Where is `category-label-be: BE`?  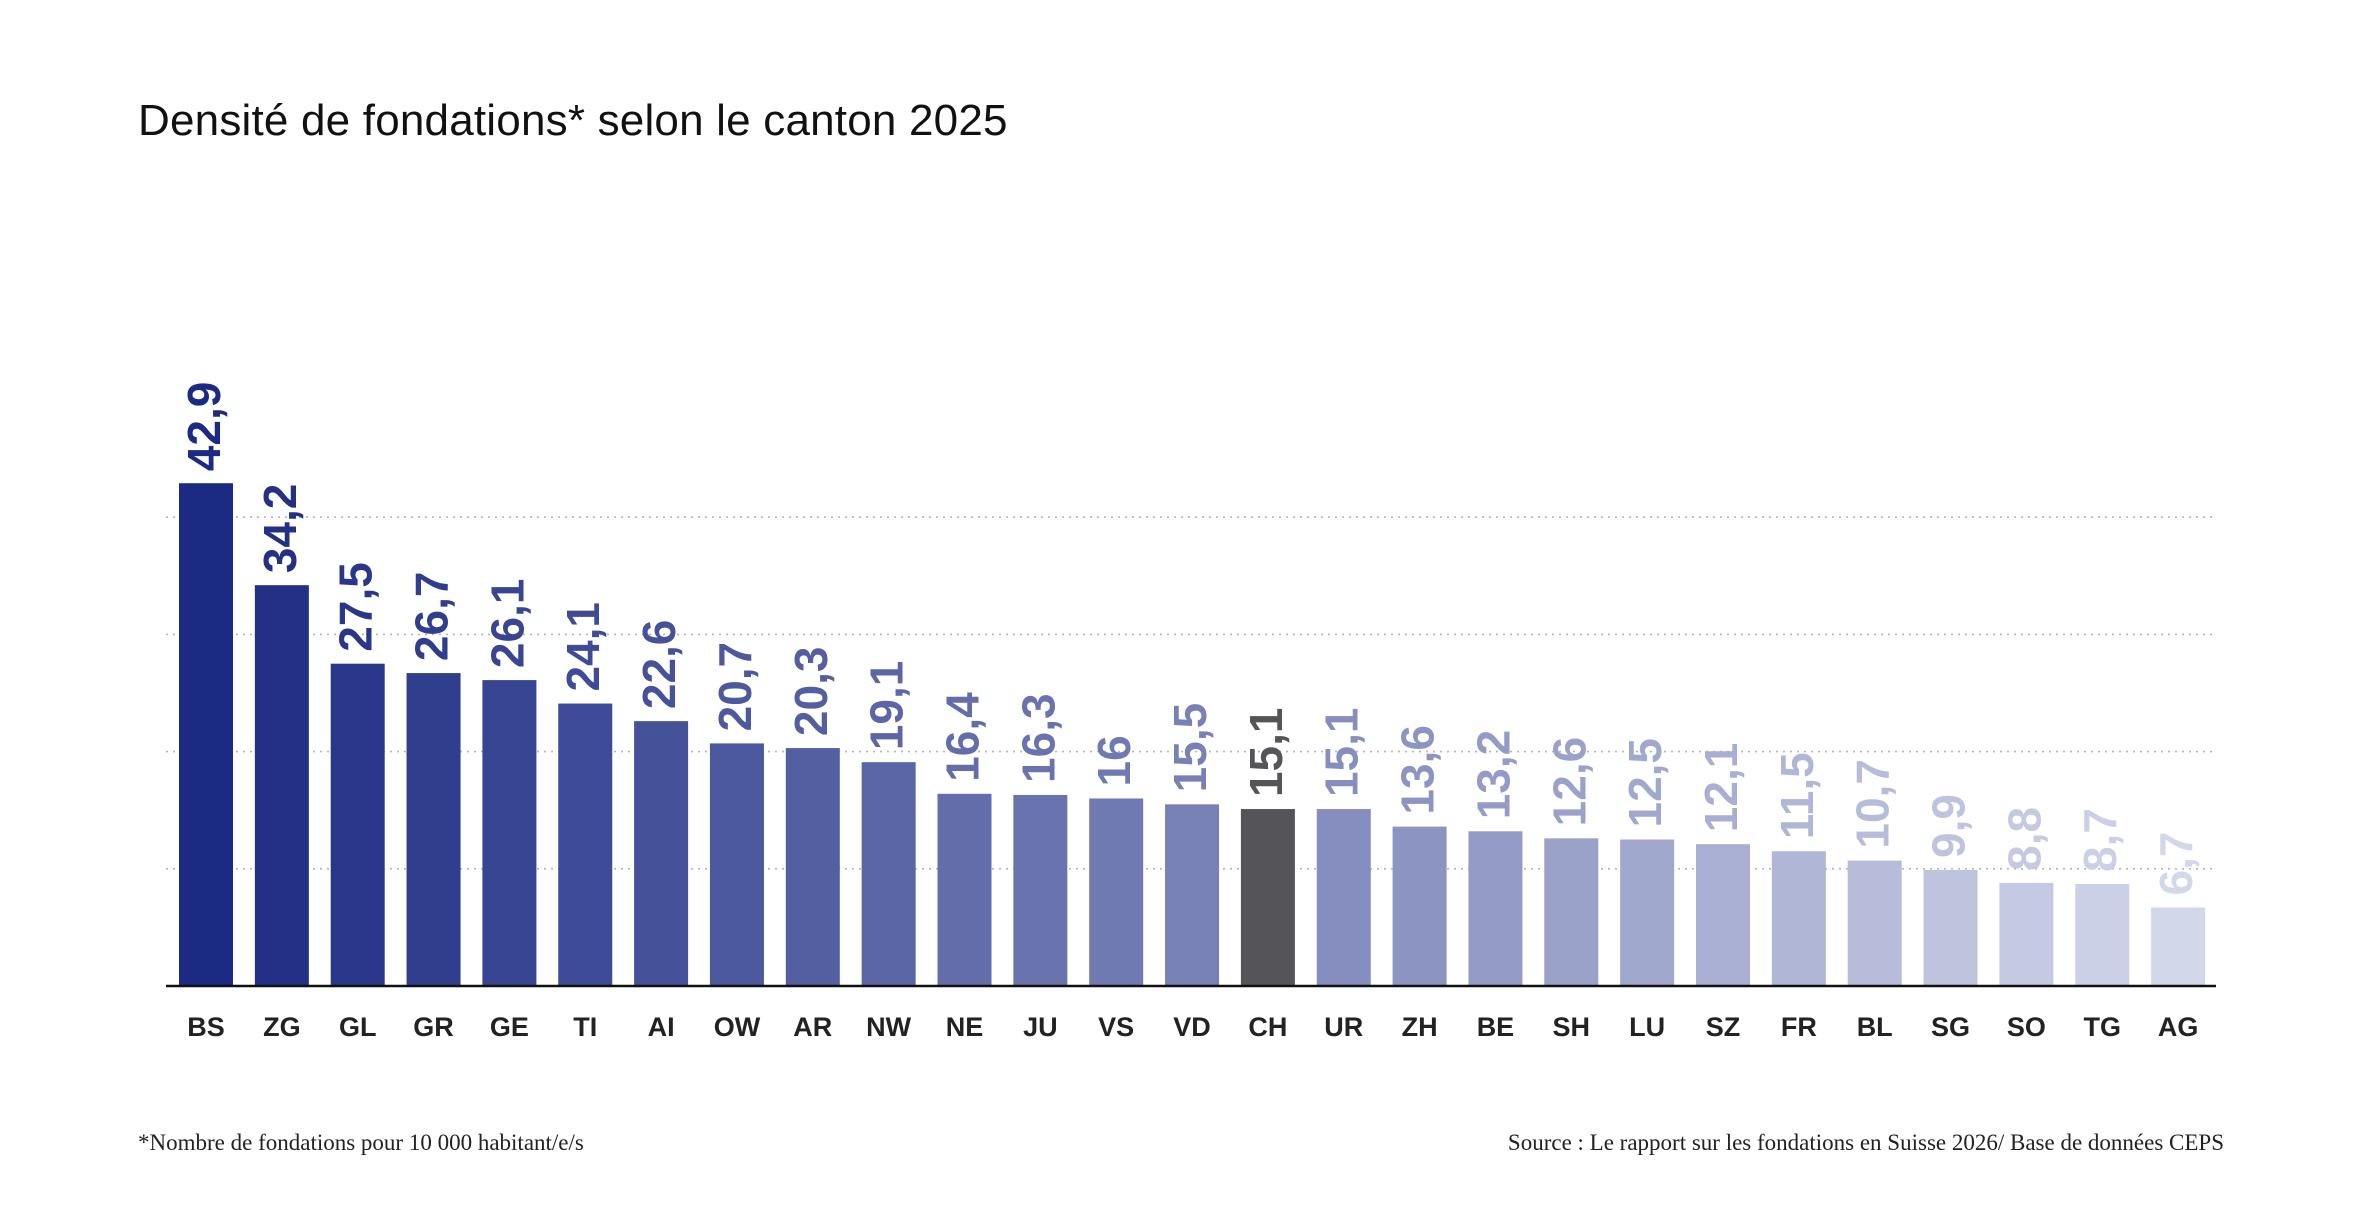 category-label-be: BE is located at coordinates (1496, 1027).